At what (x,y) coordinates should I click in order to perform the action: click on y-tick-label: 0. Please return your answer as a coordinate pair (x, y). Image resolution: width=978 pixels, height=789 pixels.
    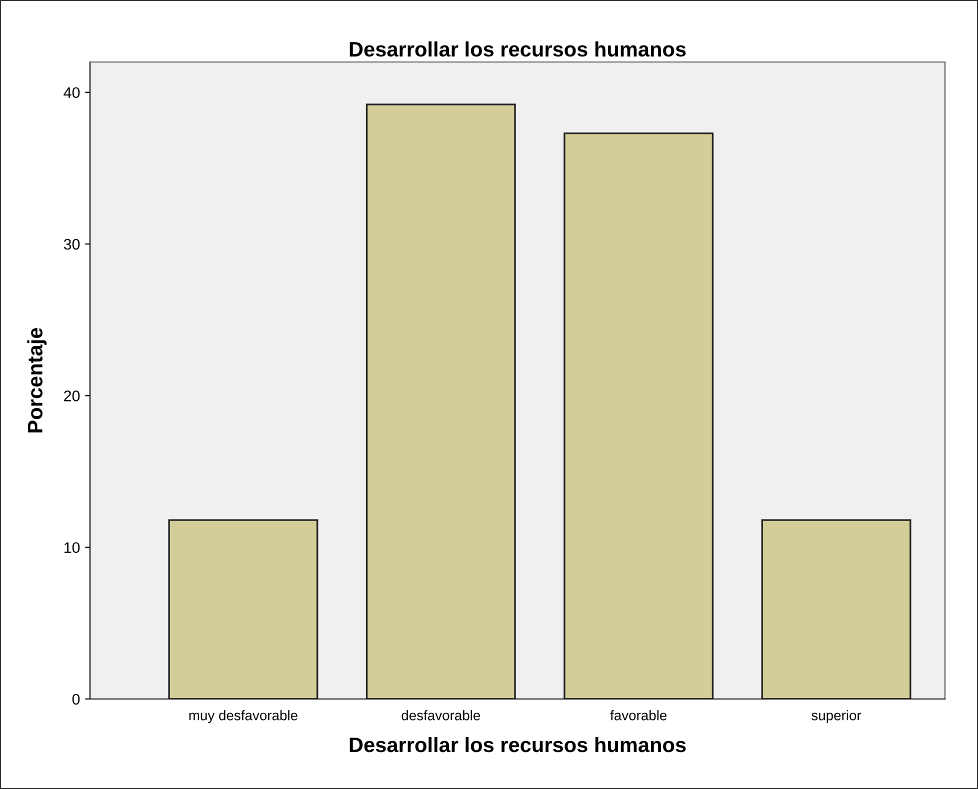
    Looking at the image, I should click on (76, 699).